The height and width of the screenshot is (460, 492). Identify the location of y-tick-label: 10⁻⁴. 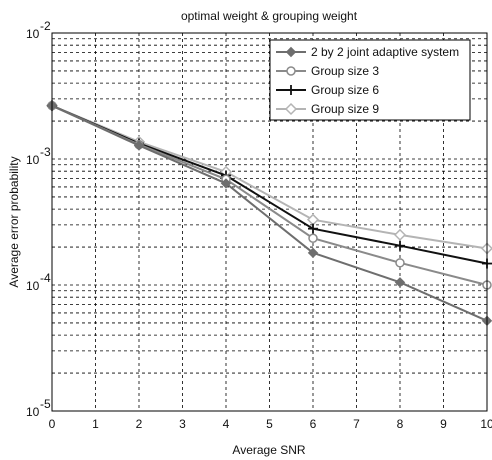
(38, 282).